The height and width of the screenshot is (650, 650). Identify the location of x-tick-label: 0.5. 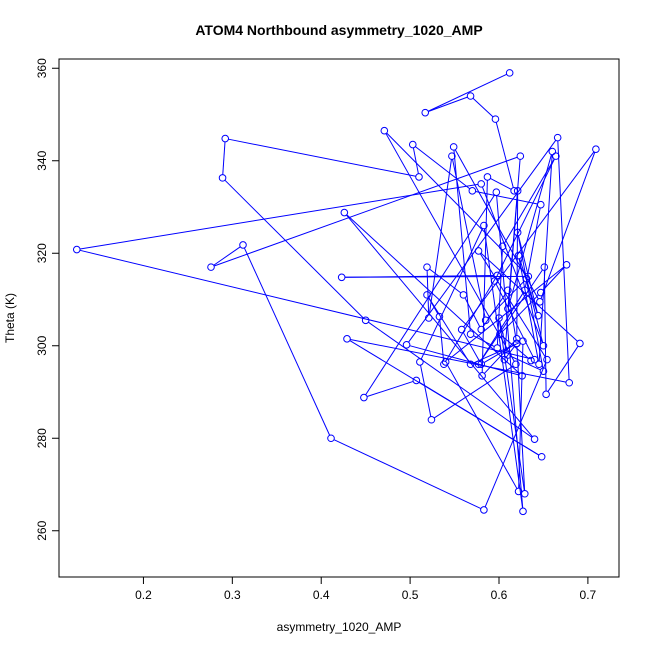
(410, 595).